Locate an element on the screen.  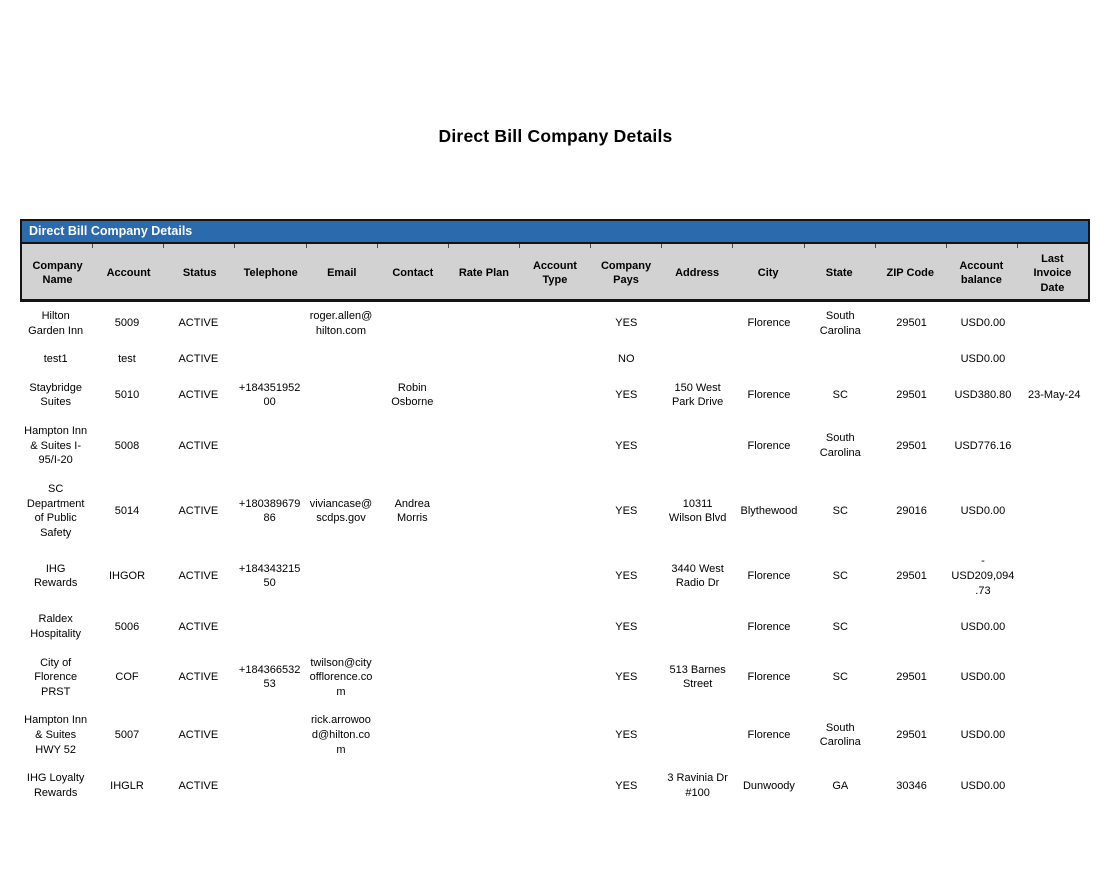
table-cell: USD380.80 is located at coordinates (983, 395).